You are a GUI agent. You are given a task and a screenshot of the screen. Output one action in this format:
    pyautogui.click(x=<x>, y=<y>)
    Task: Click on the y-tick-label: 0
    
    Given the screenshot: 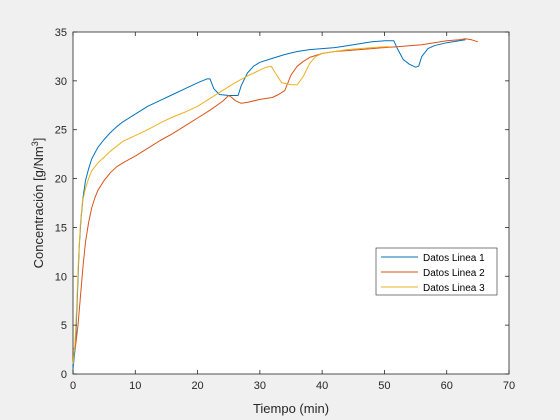 What is the action you would take?
    pyautogui.click(x=64, y=375)
    